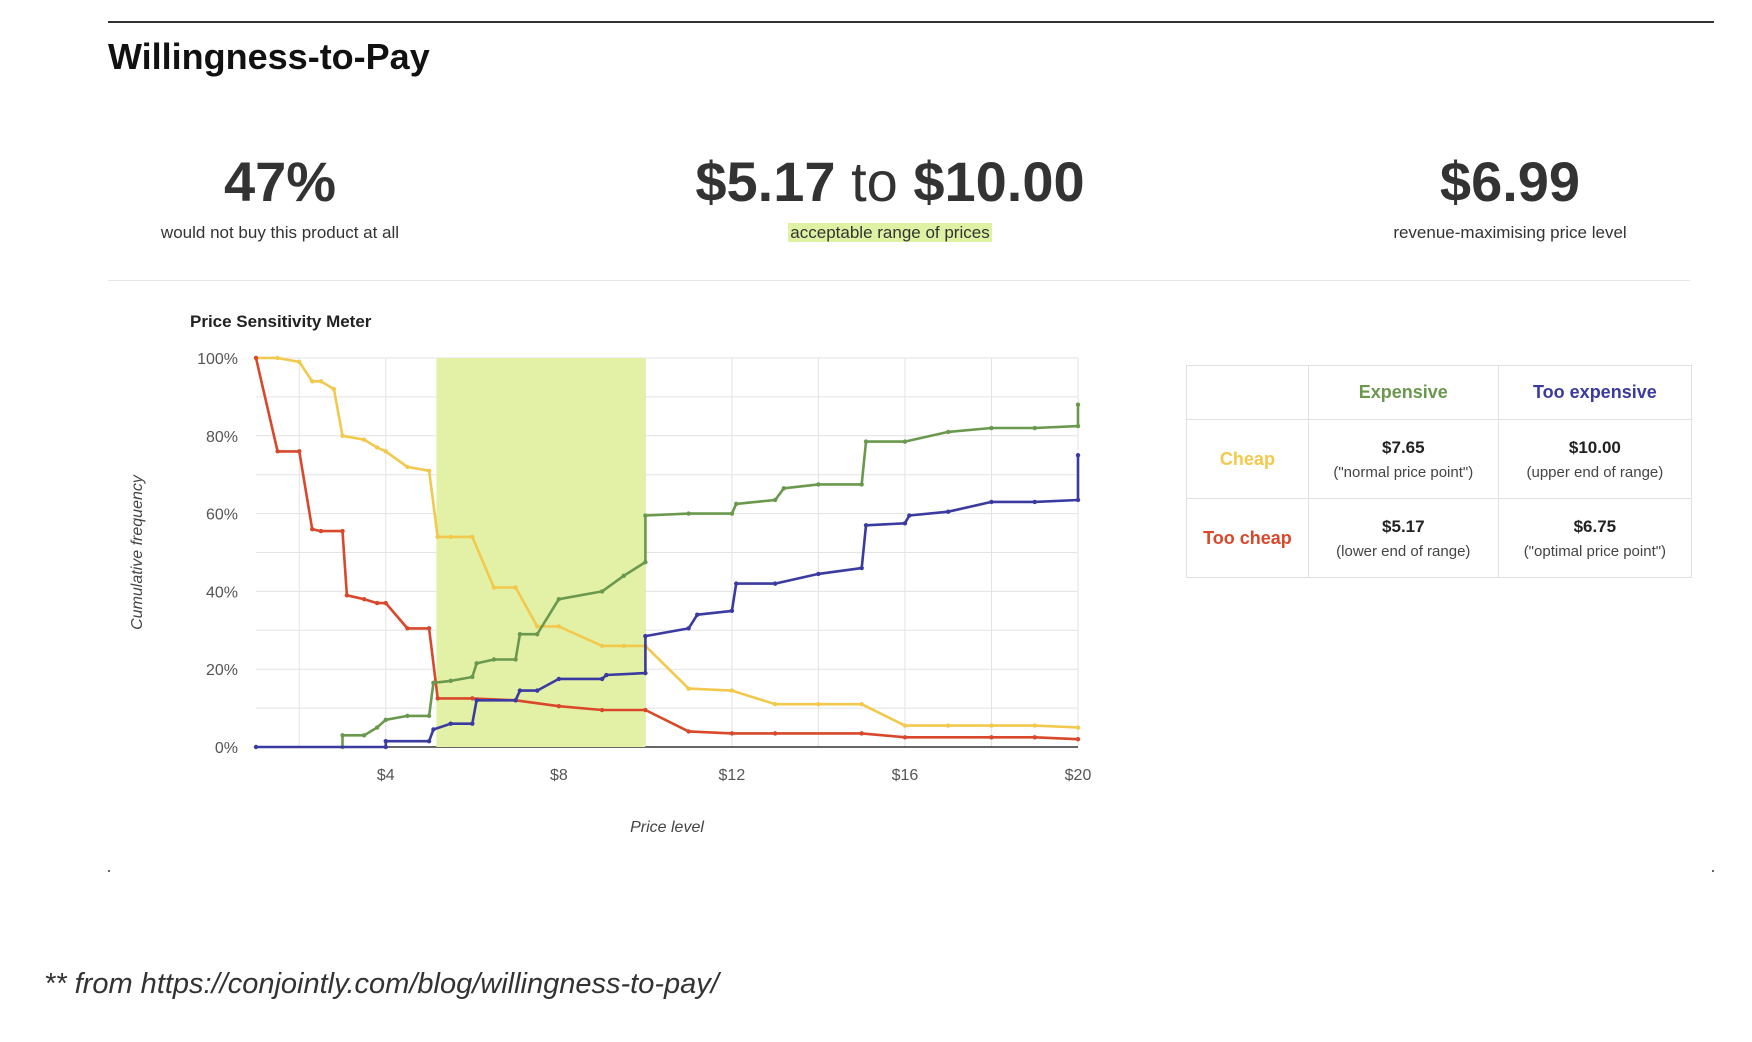 The image size is (1752, 1042). Describe the element at coordinates (1247, 459) in the screenshot. I see `row-head-cheap: Cheap` at that location.